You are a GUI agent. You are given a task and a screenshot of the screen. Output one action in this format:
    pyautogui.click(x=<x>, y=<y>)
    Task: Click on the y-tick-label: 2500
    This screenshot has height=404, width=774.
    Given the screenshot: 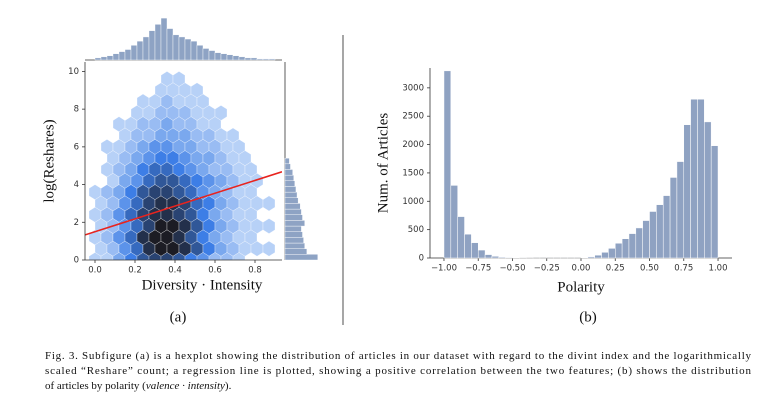 What is the action you would take?
    pyautogui.click(x=413, y=117)
    